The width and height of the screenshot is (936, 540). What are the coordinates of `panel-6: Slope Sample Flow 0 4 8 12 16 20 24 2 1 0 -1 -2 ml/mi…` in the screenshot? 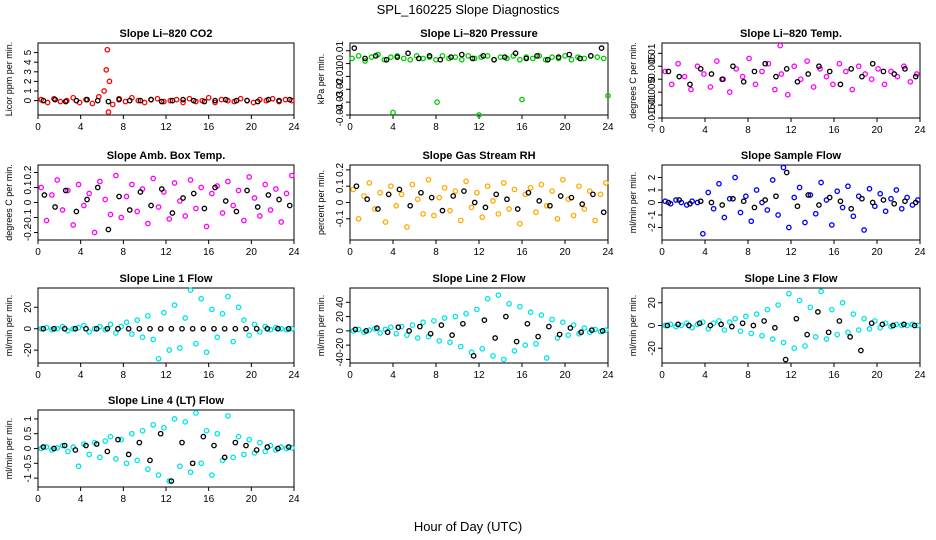 It's located at (777, 204).